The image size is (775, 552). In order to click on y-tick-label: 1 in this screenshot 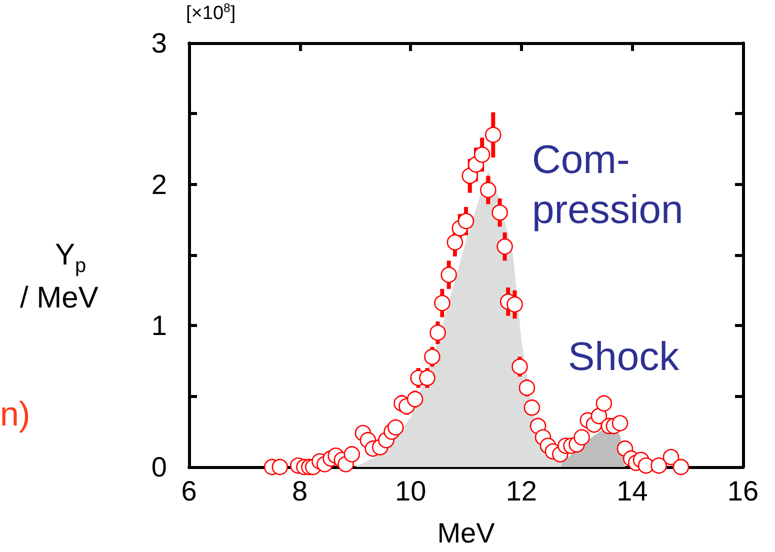, I will do `click(159, 326)`.